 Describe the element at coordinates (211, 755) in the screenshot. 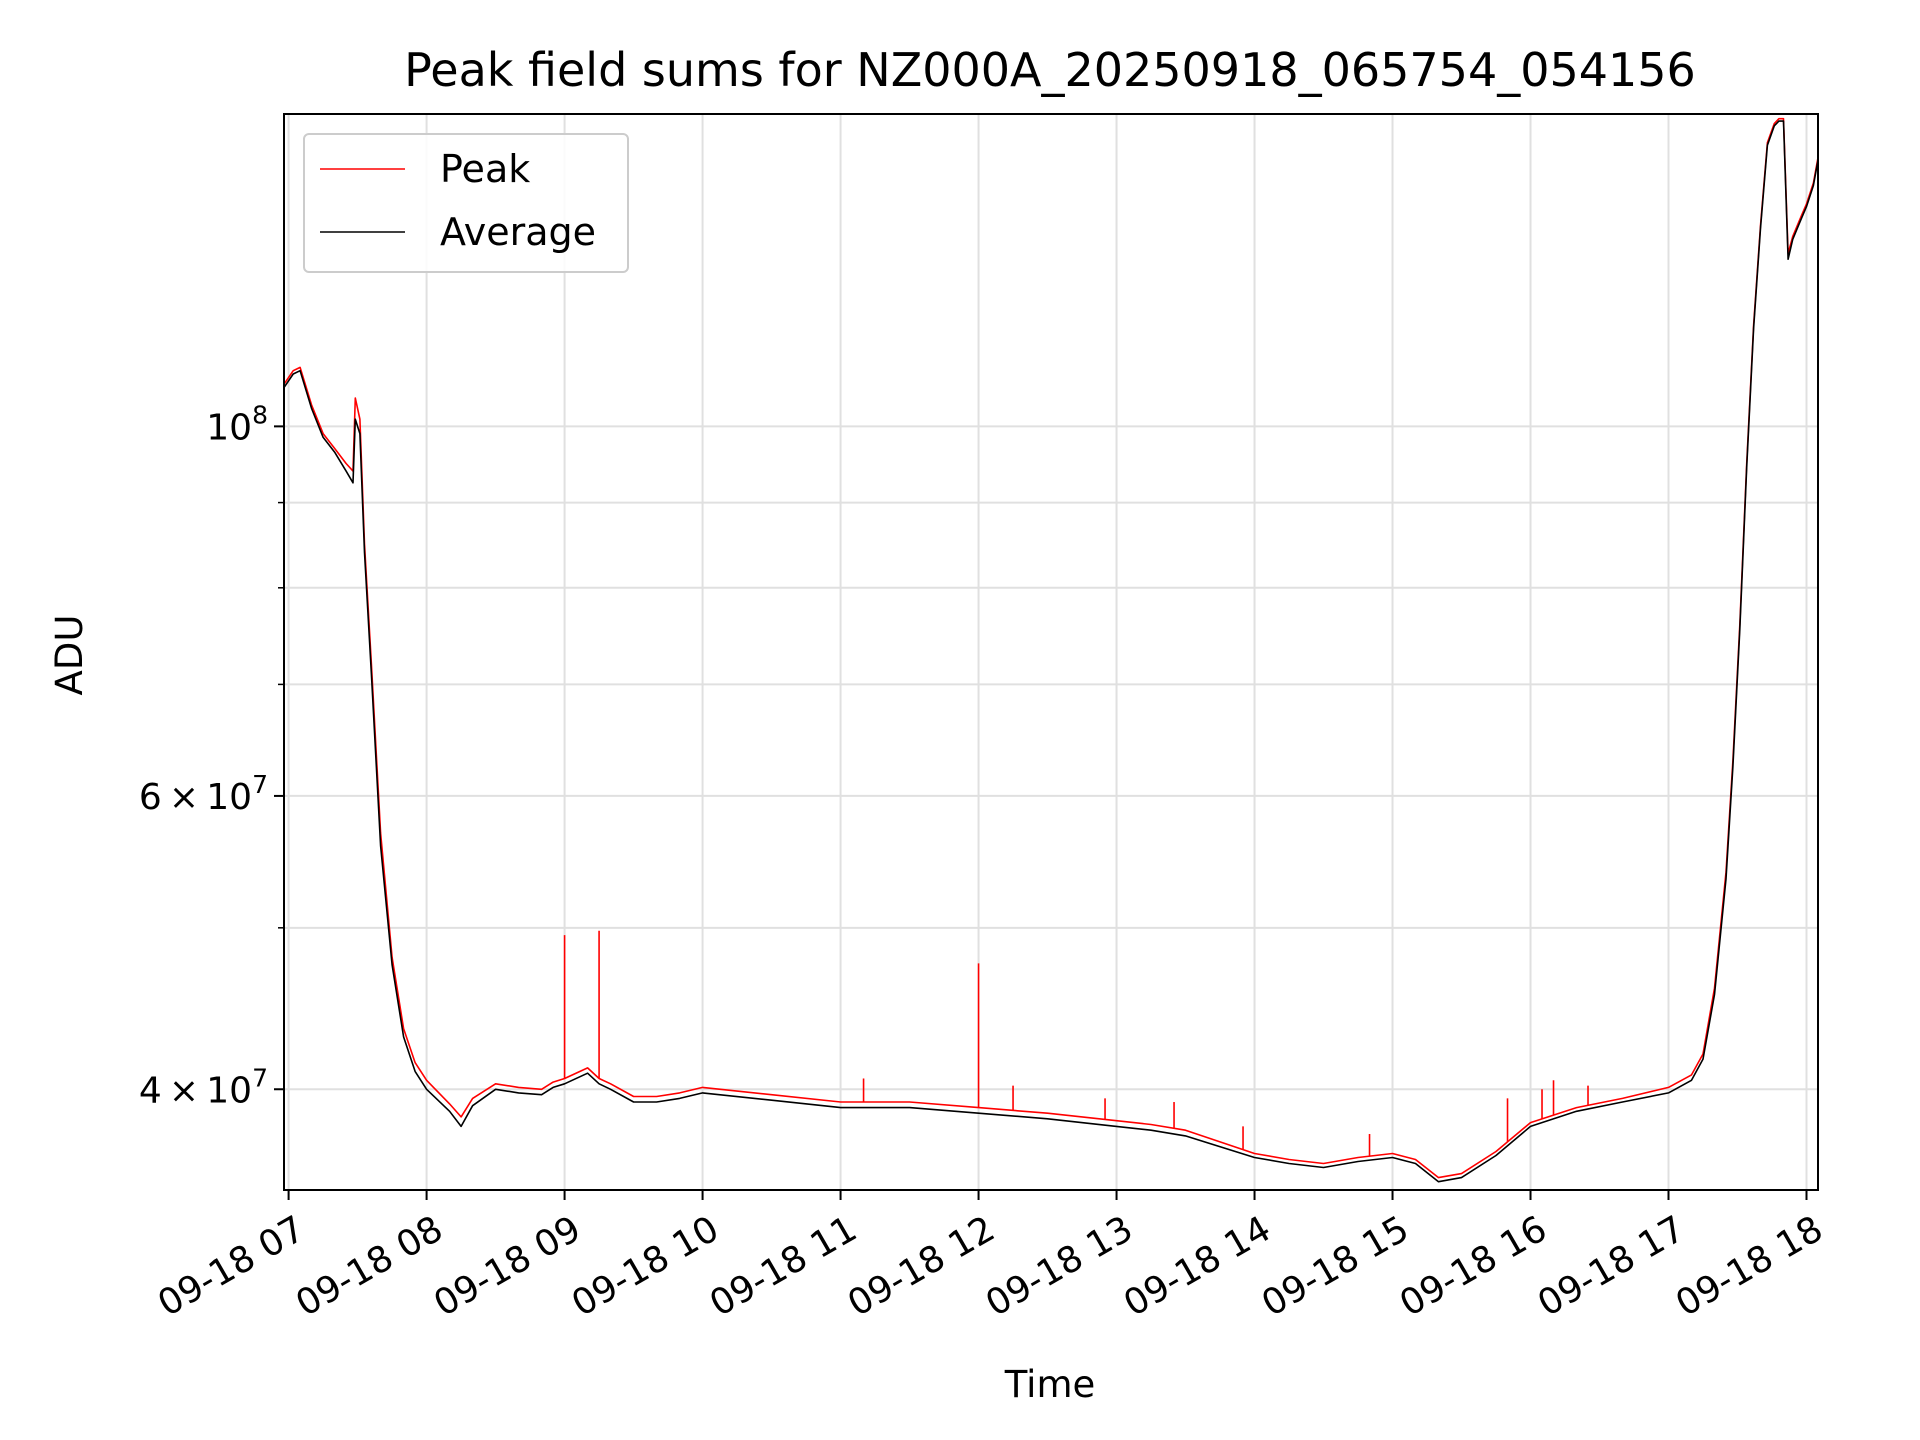

I see `y-axis: 108 6 × 107 4 × 107` at that location.